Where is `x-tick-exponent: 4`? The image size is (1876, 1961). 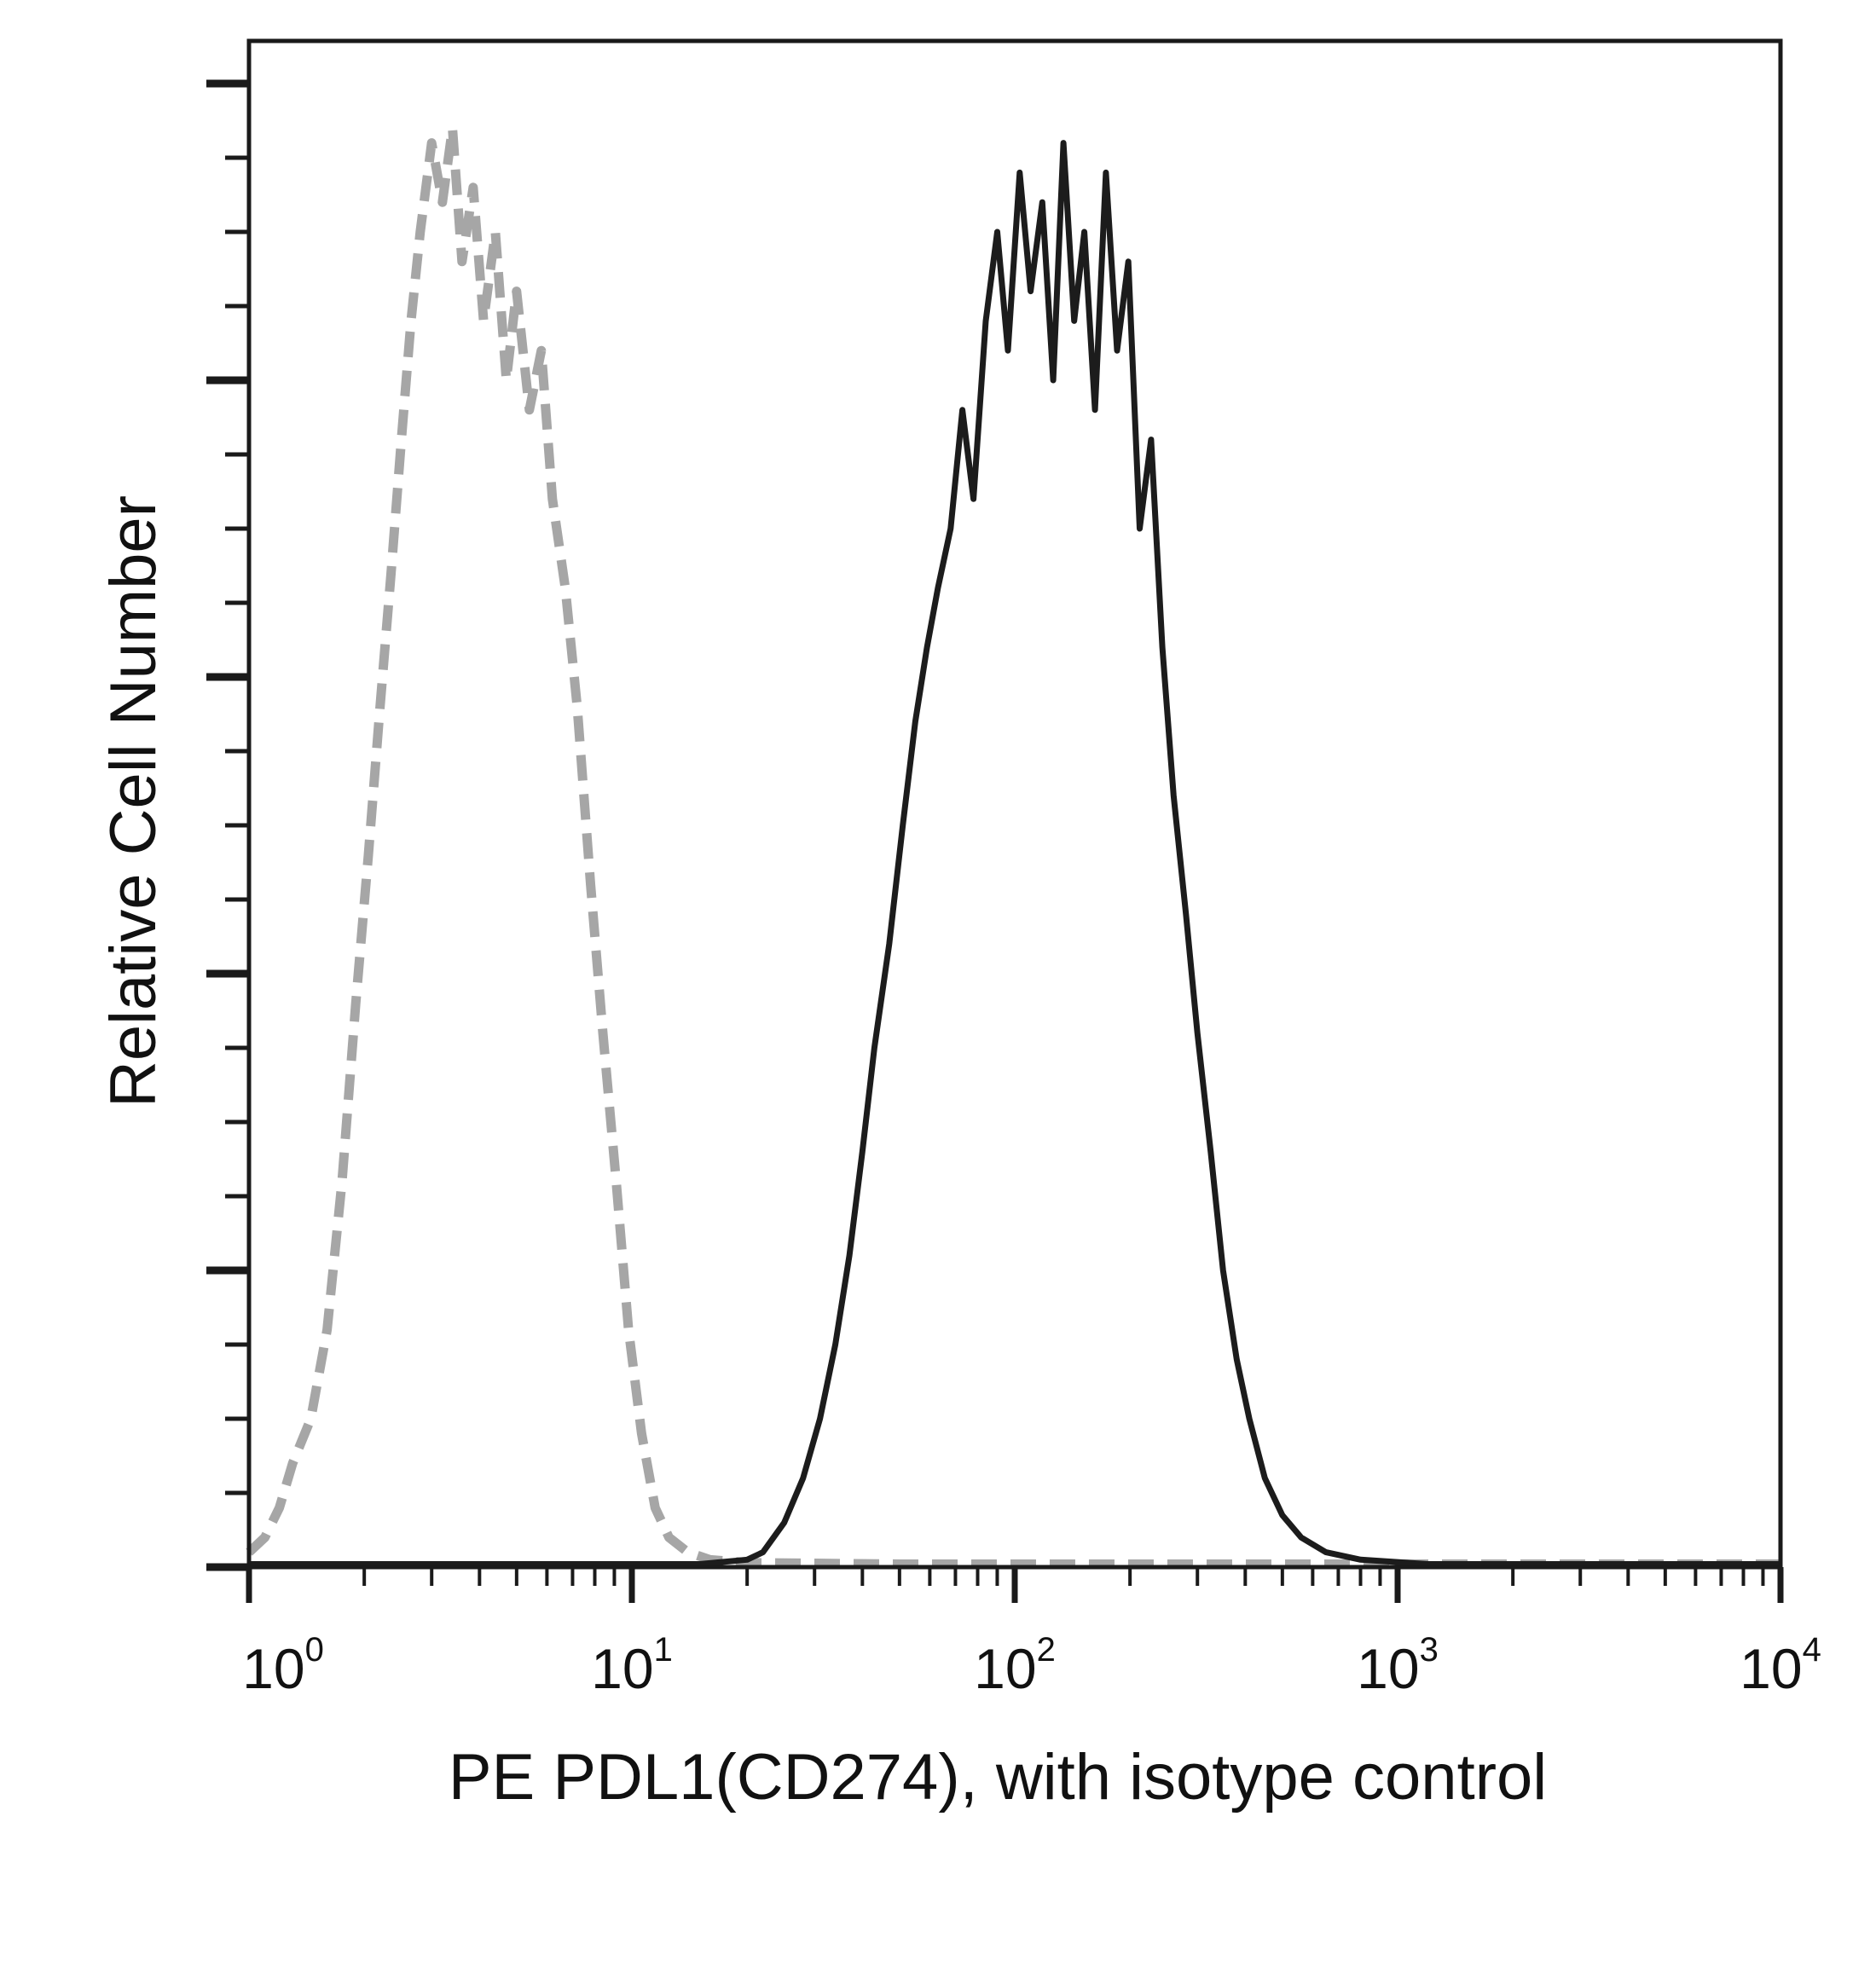 x-tick-exponent: 4 is located at coordinates (1812, 1650).